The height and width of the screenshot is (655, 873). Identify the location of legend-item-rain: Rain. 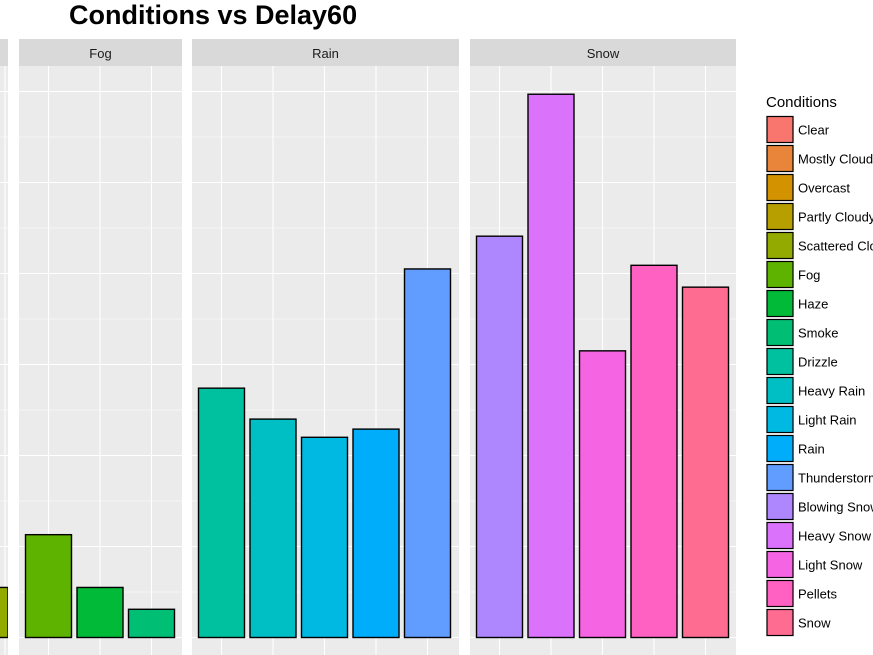
(795, 448).